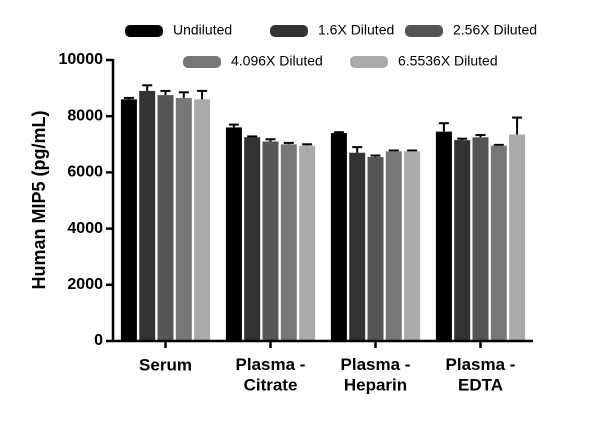 The width and height of the screenshot is (600, 431). Describe the element at coordinates (271, 374) in the screenshot. I see `x-tick-label: Plasma -Citrate` at that location.